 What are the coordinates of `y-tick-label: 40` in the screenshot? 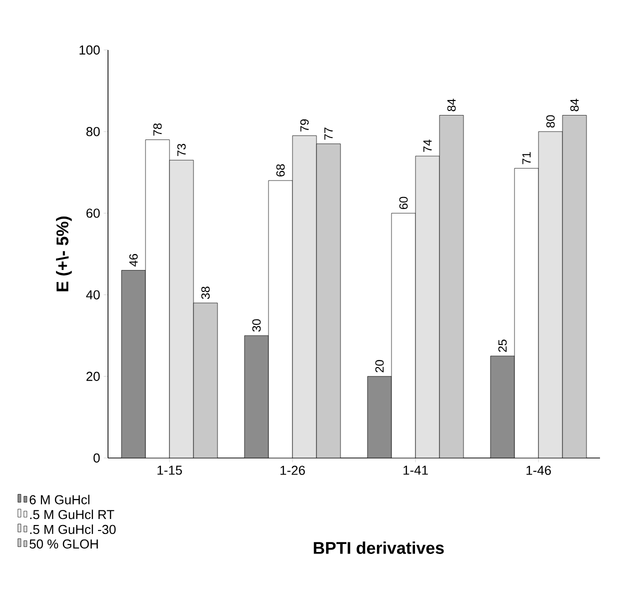 It's located at (93, 295).